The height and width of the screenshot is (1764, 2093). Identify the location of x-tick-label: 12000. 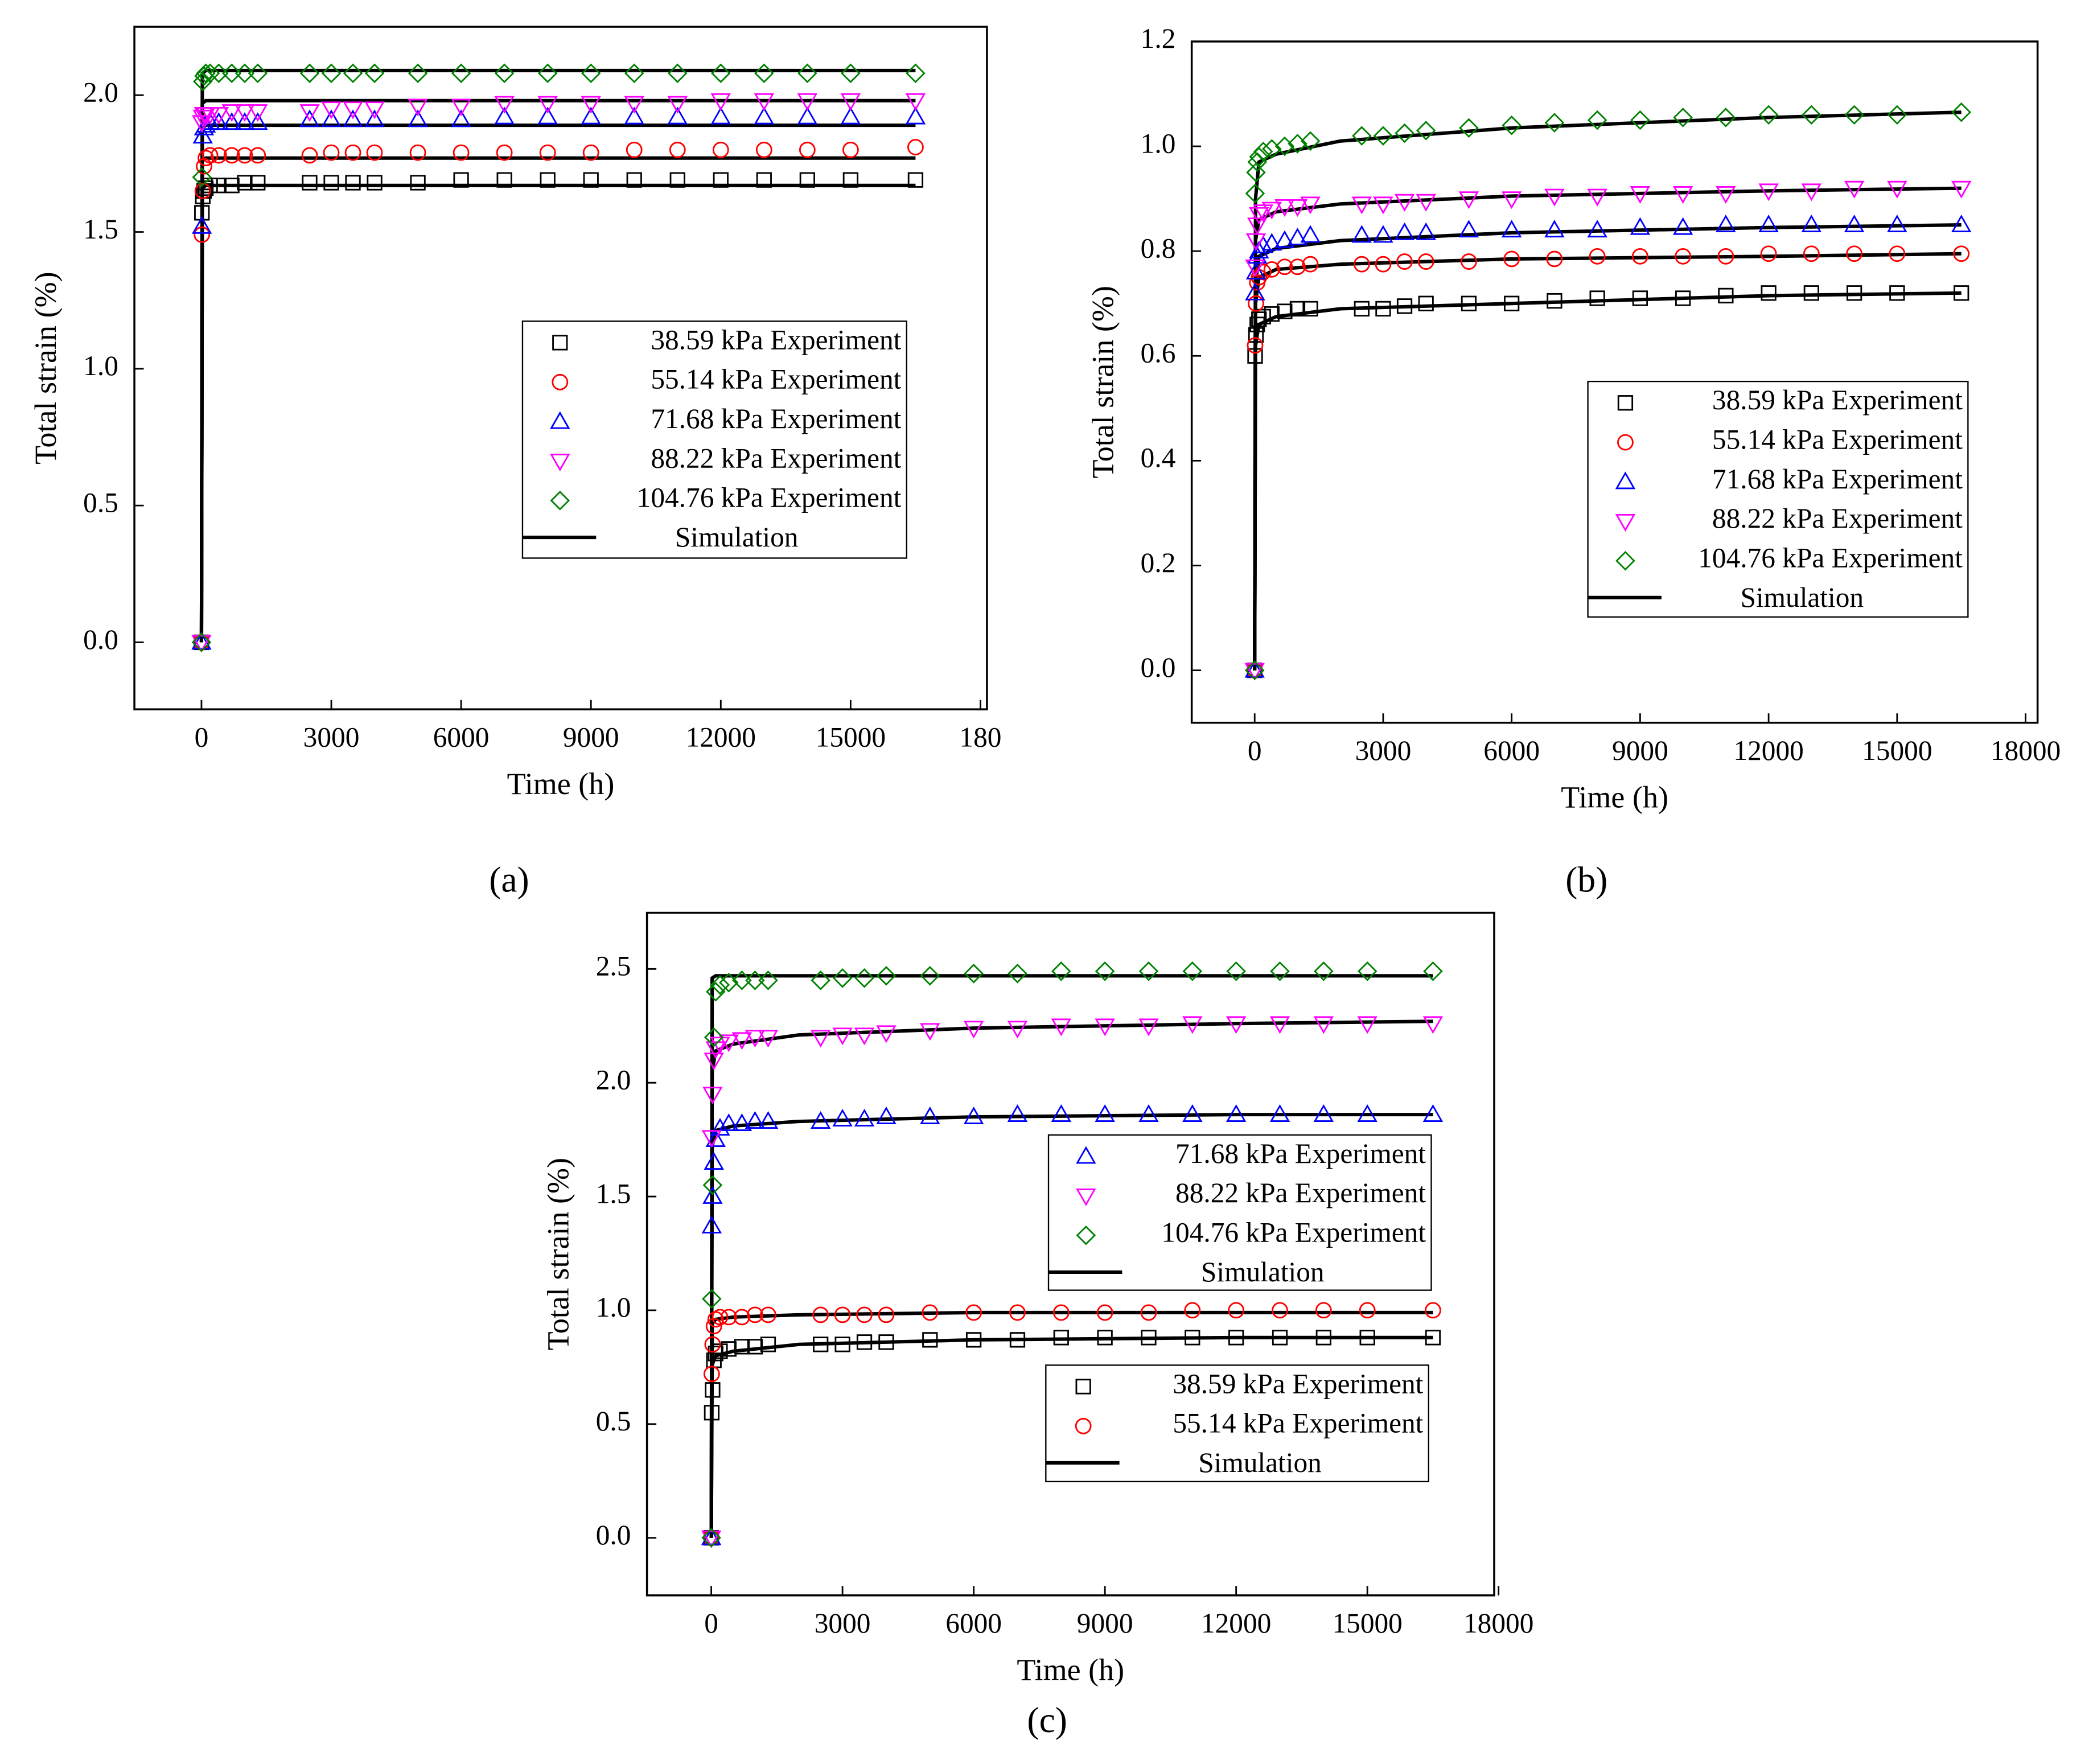
(1768, 750).